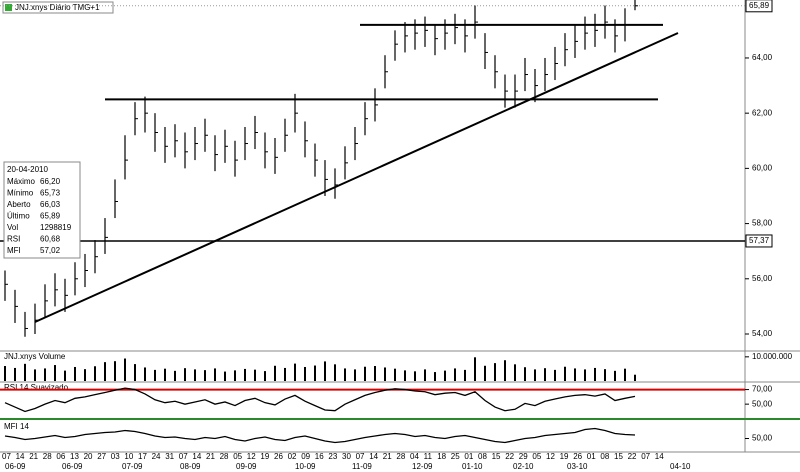 The height and width of the screenshot is (472, 800). What do you see at coordinates (12, 227) in the screenshot?
I see `info-label: Vol` at bounding box center [12, 227].